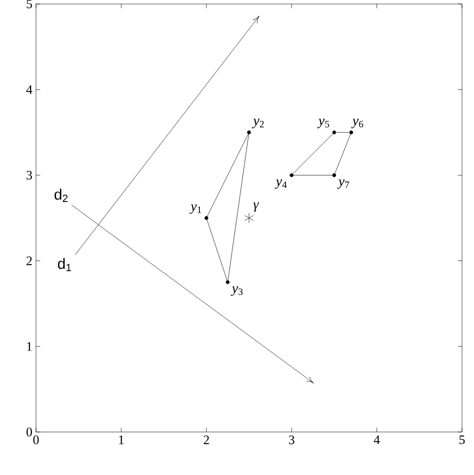  What do you see at coordinates (29, 432) in the screenshot?
I see `y-tick-label: 0` at bounding box center [29, 432].